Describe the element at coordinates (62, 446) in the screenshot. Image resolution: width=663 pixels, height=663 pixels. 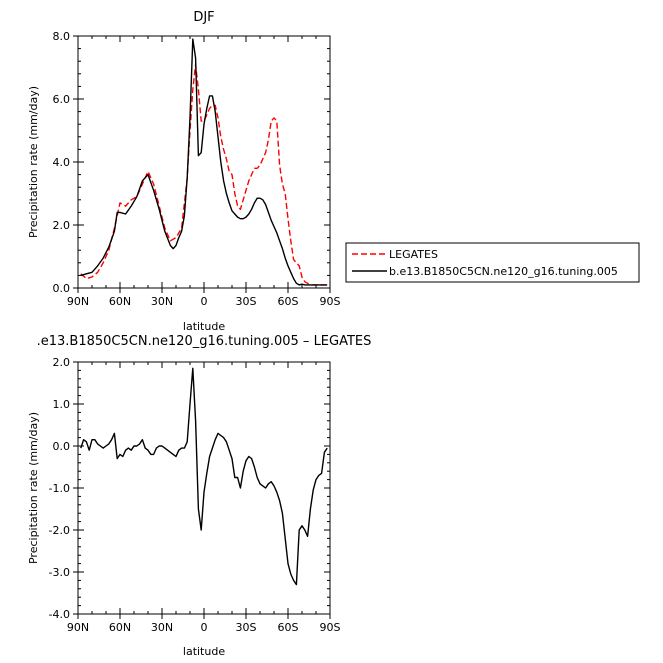
I see `bottom-y-tick-label: 0.0` at that location.